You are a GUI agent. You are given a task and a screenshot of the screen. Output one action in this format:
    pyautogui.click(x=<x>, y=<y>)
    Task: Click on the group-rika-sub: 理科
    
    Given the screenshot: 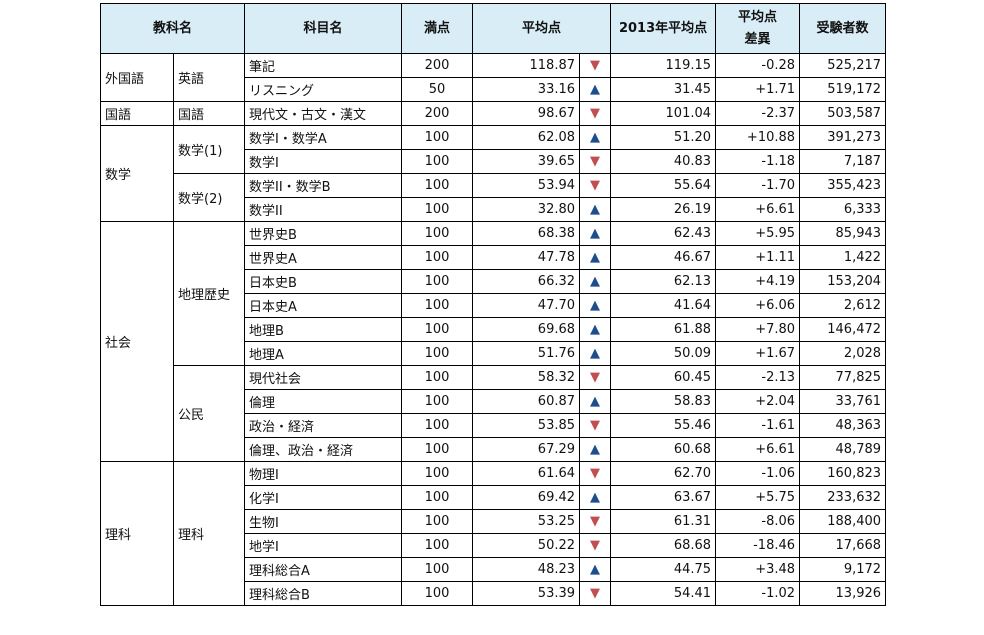 What is the action you would take?
    pyautogui.click(x=209, y=533)
    